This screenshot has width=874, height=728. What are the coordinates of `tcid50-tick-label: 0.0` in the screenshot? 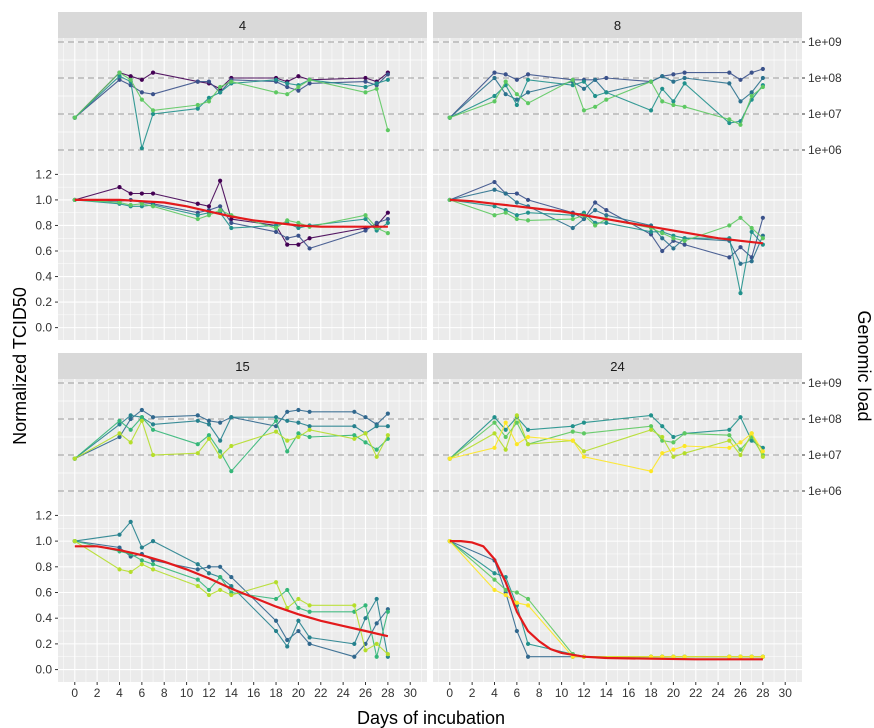 It's located at (43, 670).